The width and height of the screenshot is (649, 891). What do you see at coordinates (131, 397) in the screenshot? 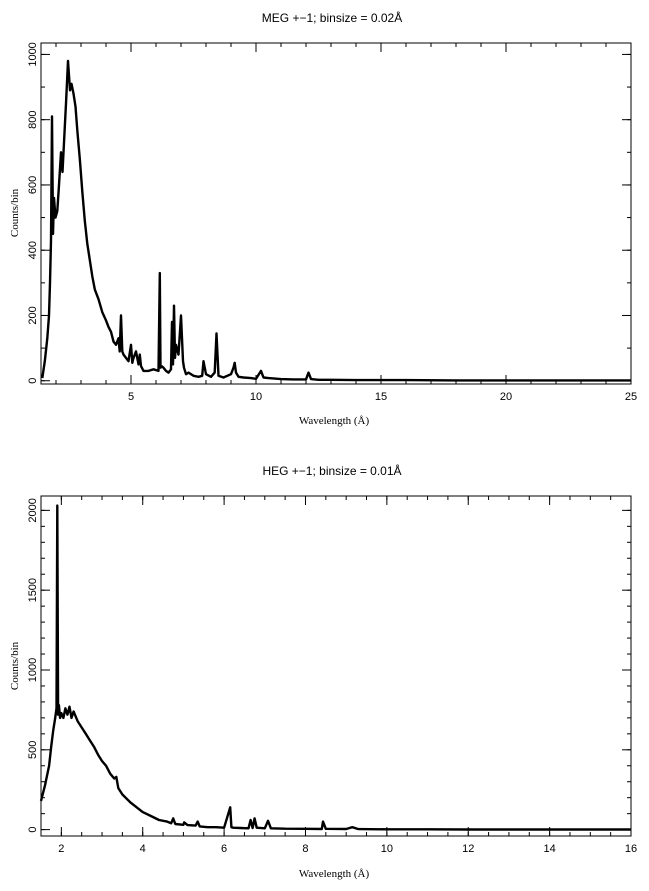
I see `meg-x-tick-label: 5` at bounding box center [131, 397].